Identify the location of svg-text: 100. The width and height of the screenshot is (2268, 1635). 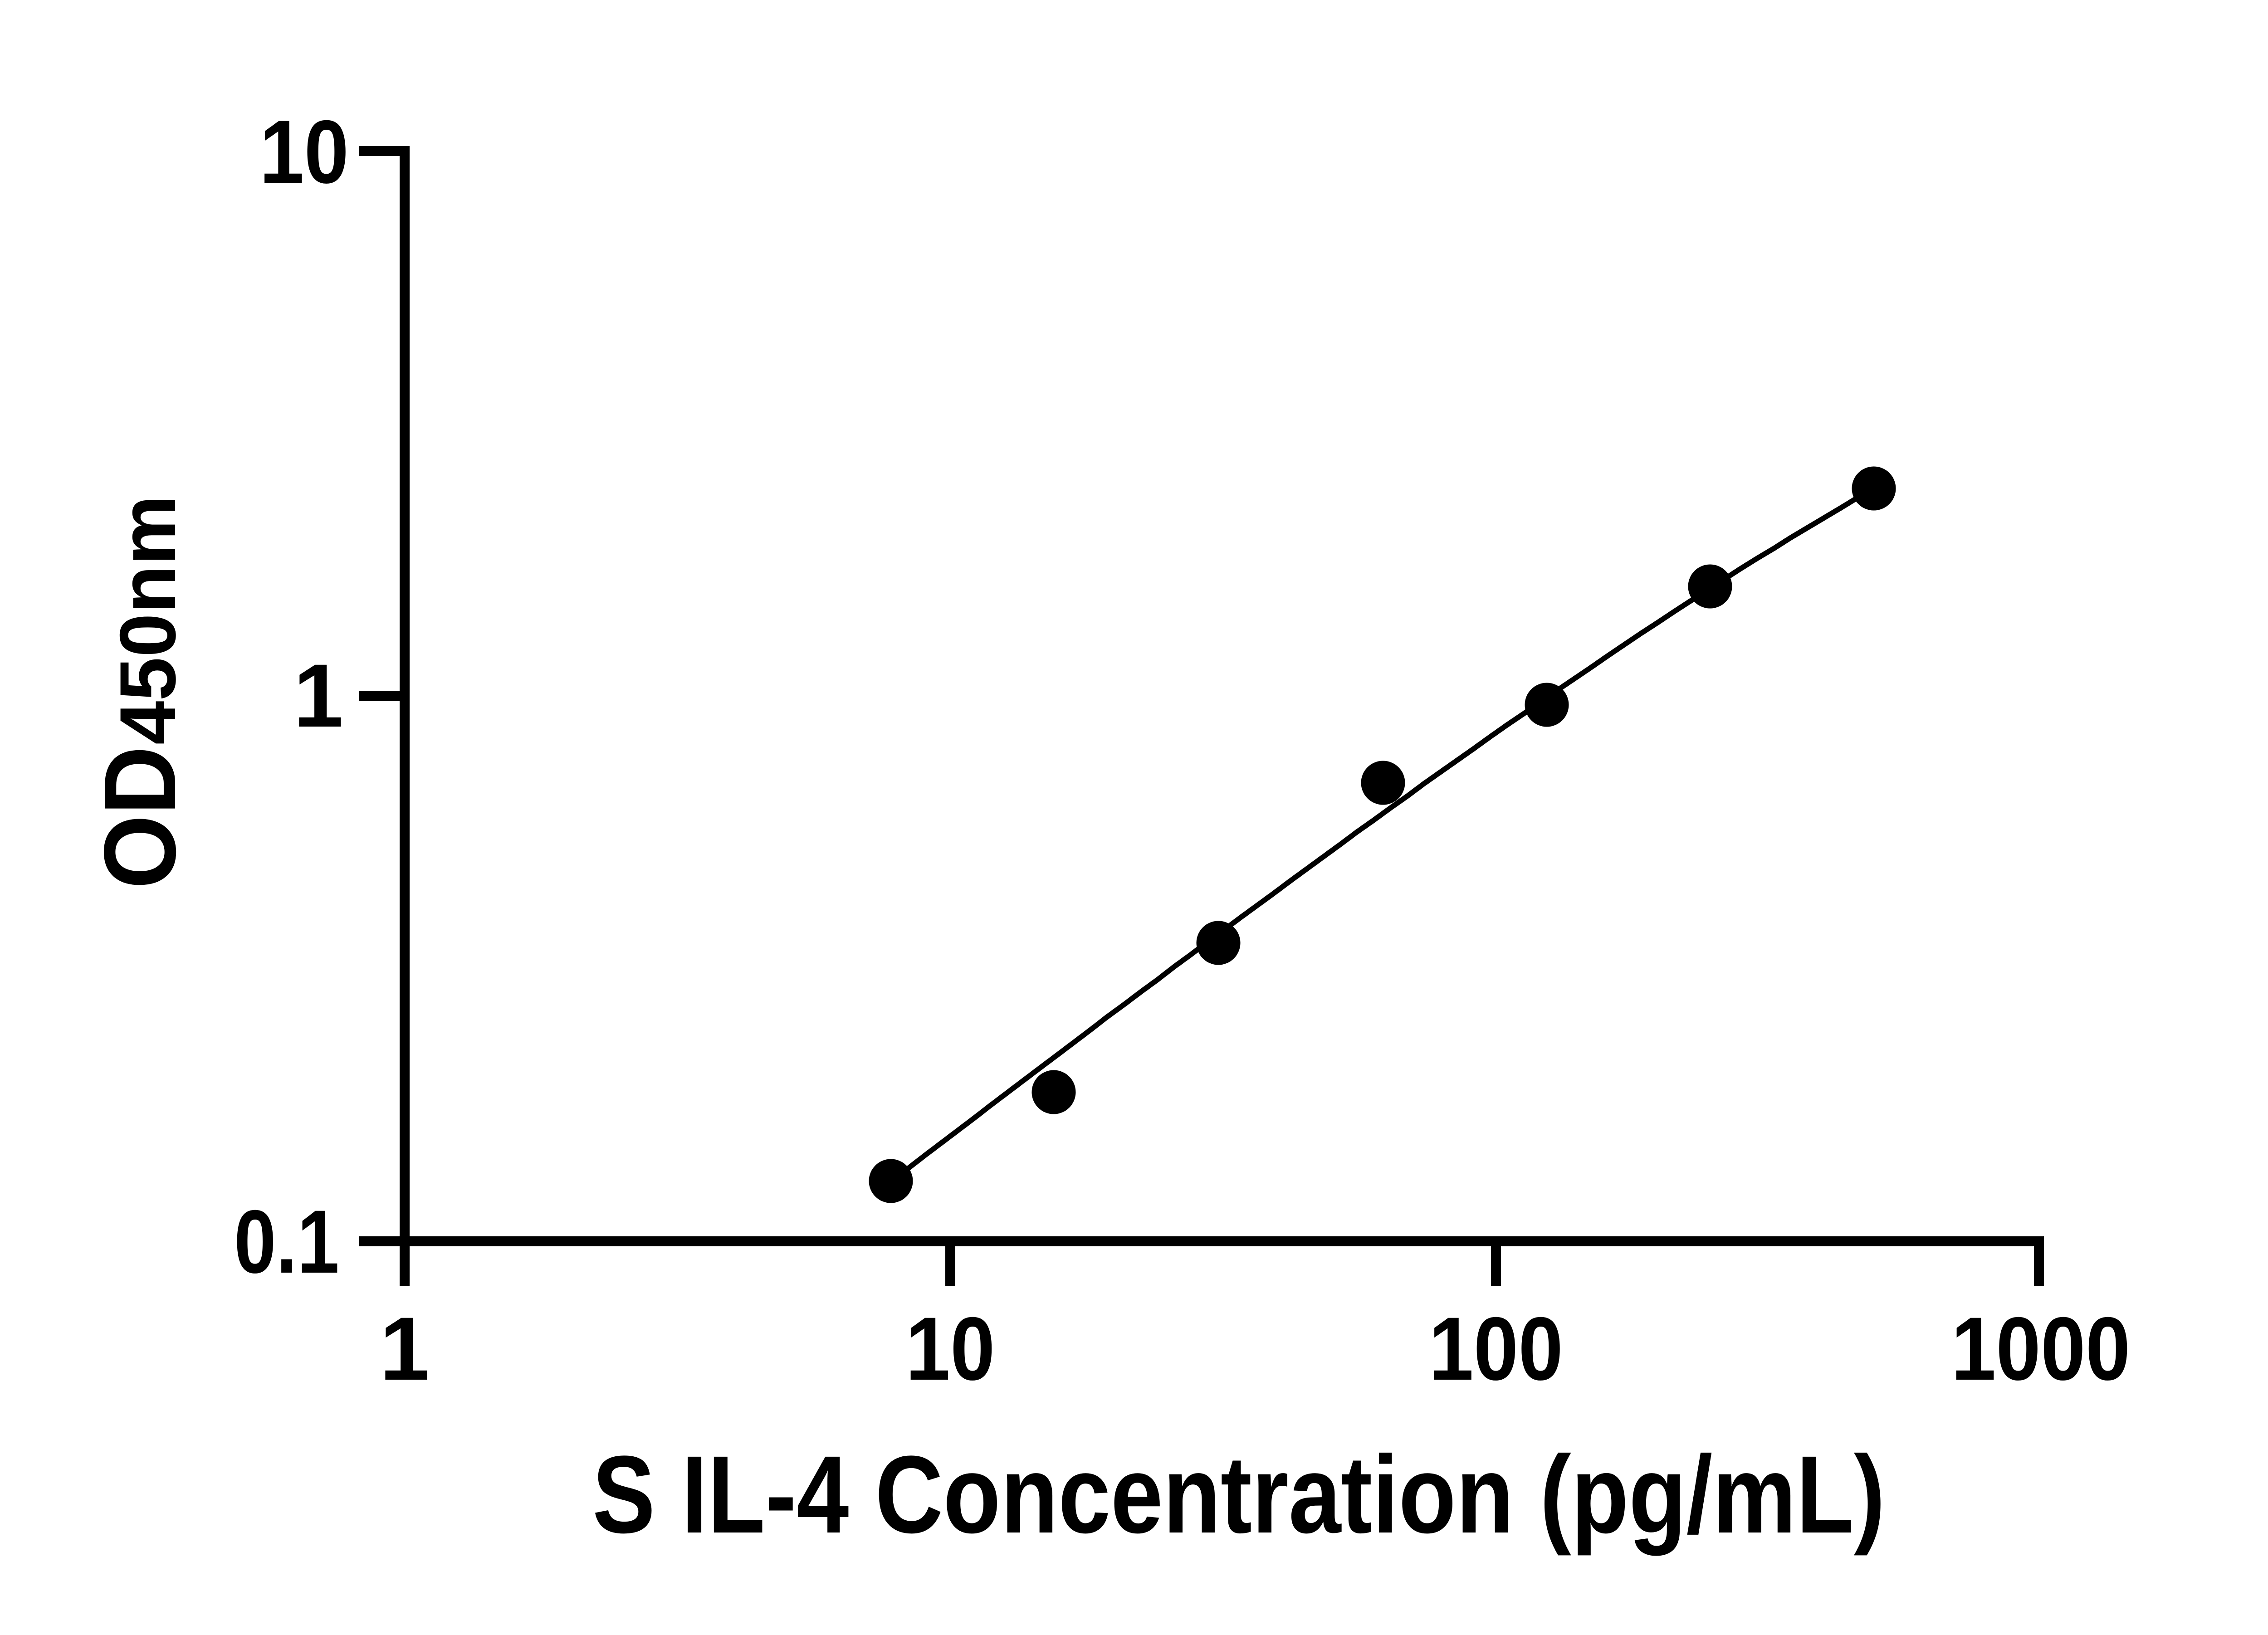
(1496, 1349).